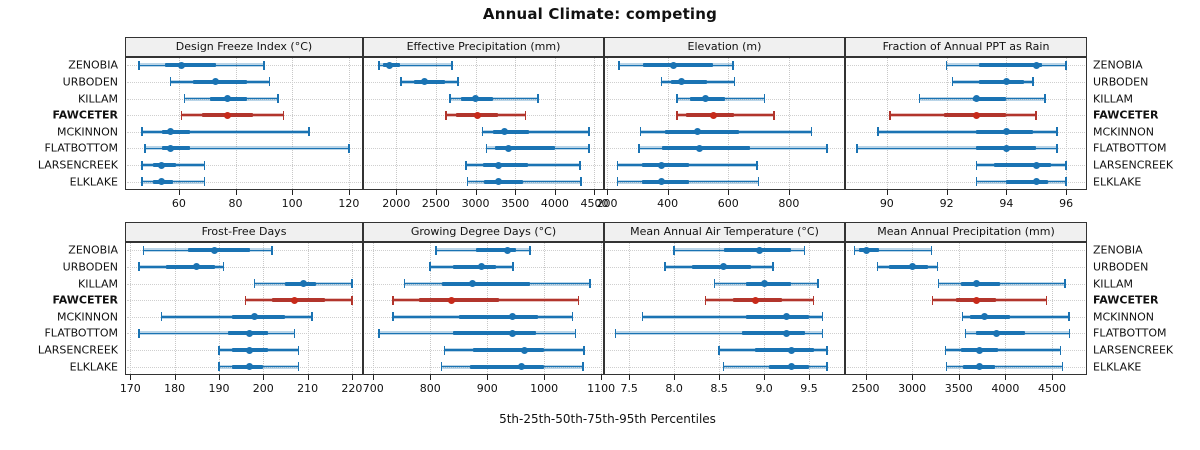 This screenshot has width=1200, height=450. What do you see at coordinates (396, 203) in the screenshot?
I see `axis-tick-label: 2000` at bounding box center [396, 203].